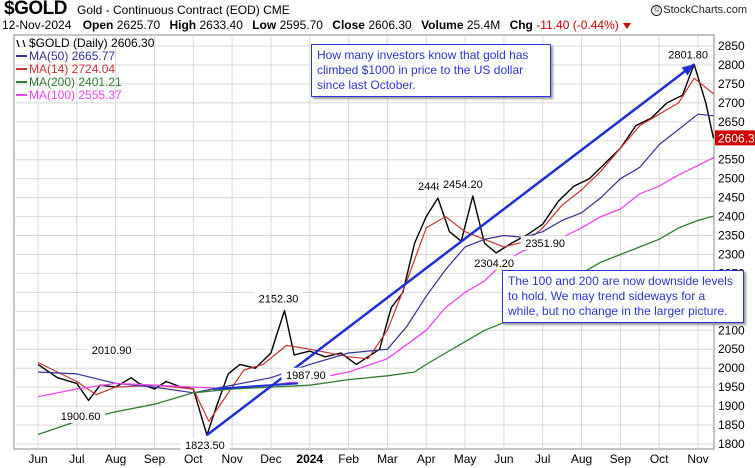 The width and height of the screenshot is (755, 468). I want to click on y-tick-label: 2400, so click(731, 217).